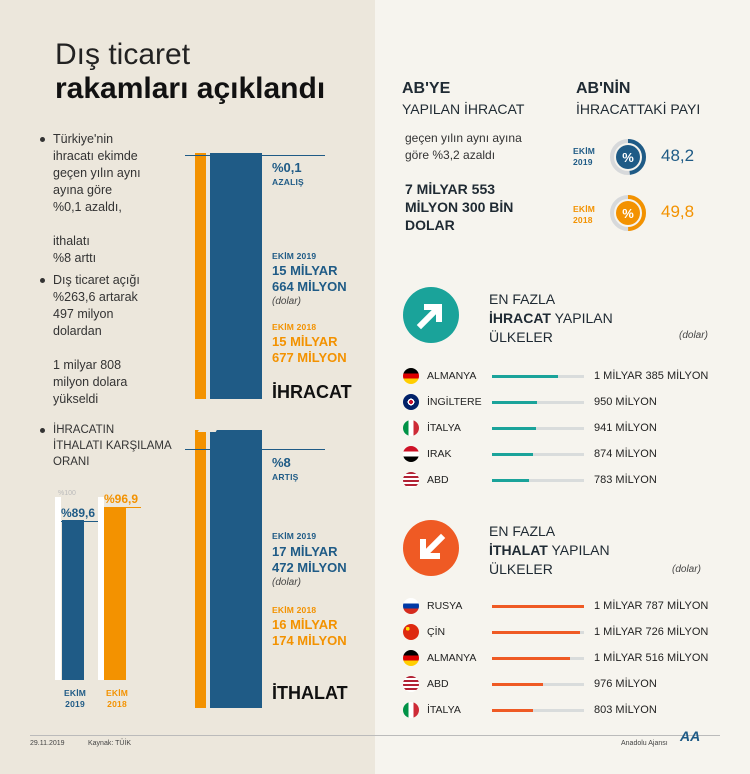 The width and height of the screenshot is (750, 774). I want to click on donut-center, so click(628, 213).